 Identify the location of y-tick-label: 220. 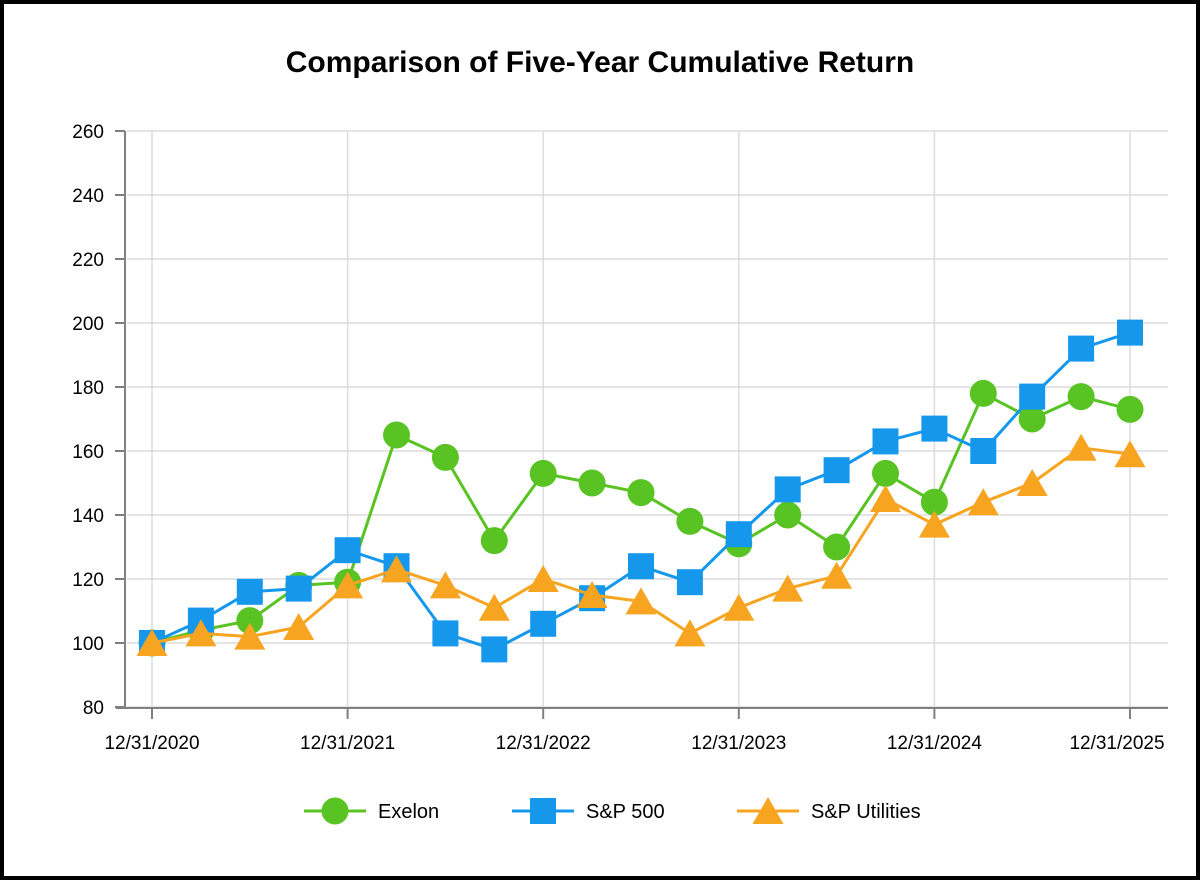
(88, 260).